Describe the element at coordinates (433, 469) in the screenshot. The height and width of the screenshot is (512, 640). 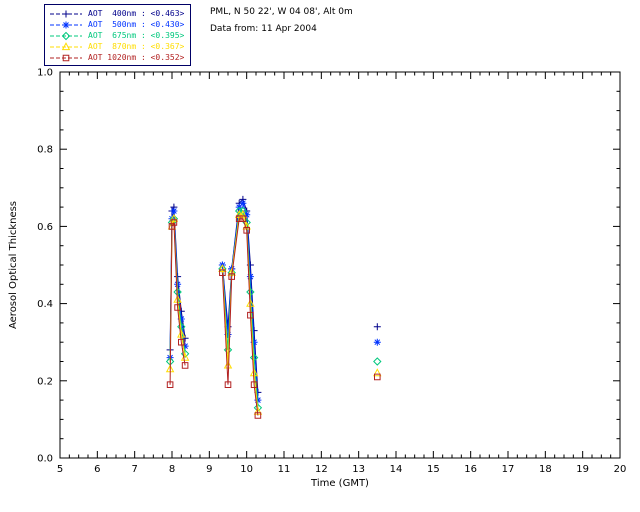
I see `svg-text: 15` at that location.